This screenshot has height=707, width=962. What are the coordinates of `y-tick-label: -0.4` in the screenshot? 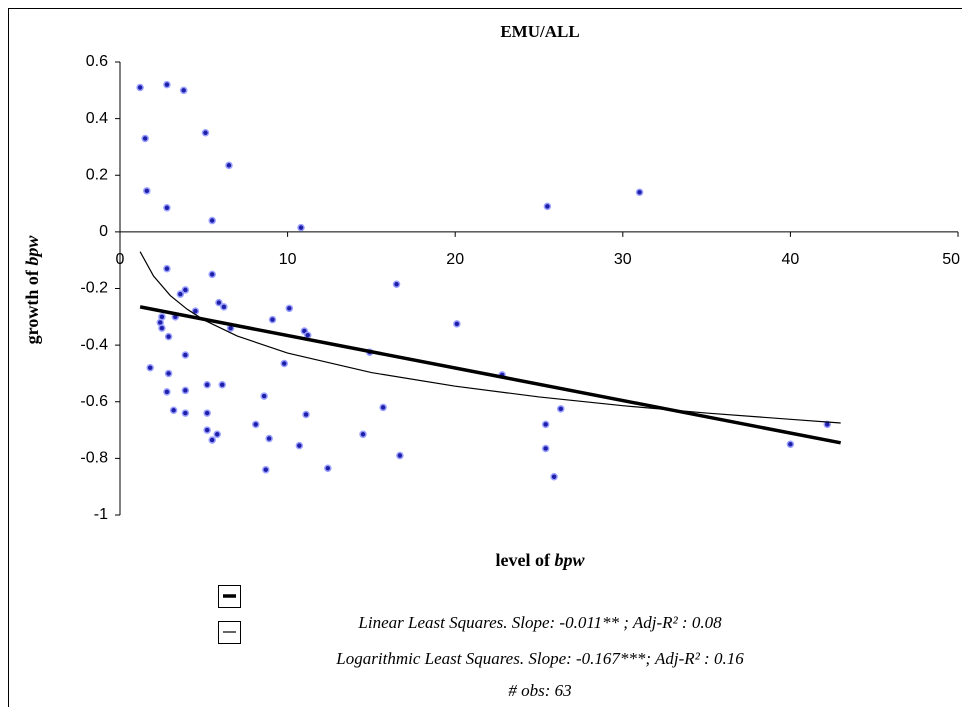 It's located at (94, 344).